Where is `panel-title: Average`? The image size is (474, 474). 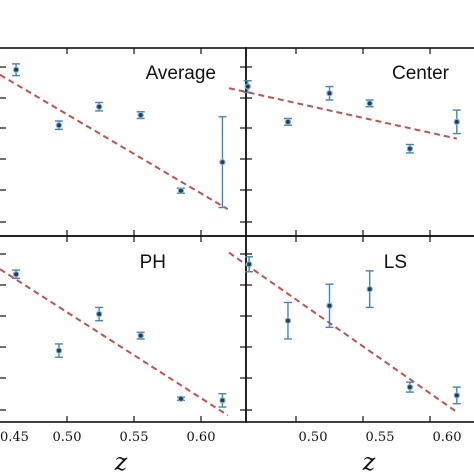
panel-title: Average is located at coordinates (181, 73).